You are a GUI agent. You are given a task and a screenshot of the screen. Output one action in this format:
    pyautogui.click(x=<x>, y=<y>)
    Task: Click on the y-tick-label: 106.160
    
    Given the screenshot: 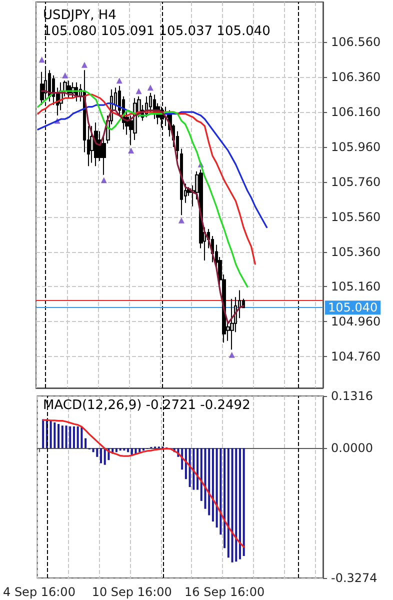 What is the action you would take?
    pyautogui.click(x=356, y=112)
    